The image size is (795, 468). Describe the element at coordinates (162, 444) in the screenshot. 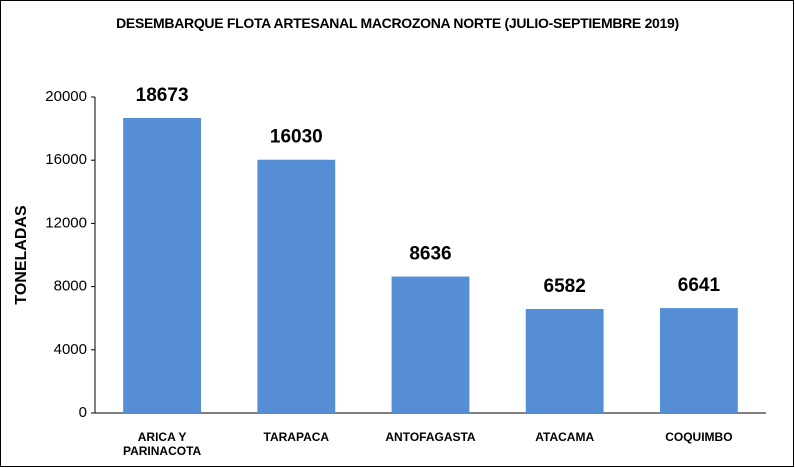

I see `x-tick-label: ARICA Y PARINACOTA` at that location.